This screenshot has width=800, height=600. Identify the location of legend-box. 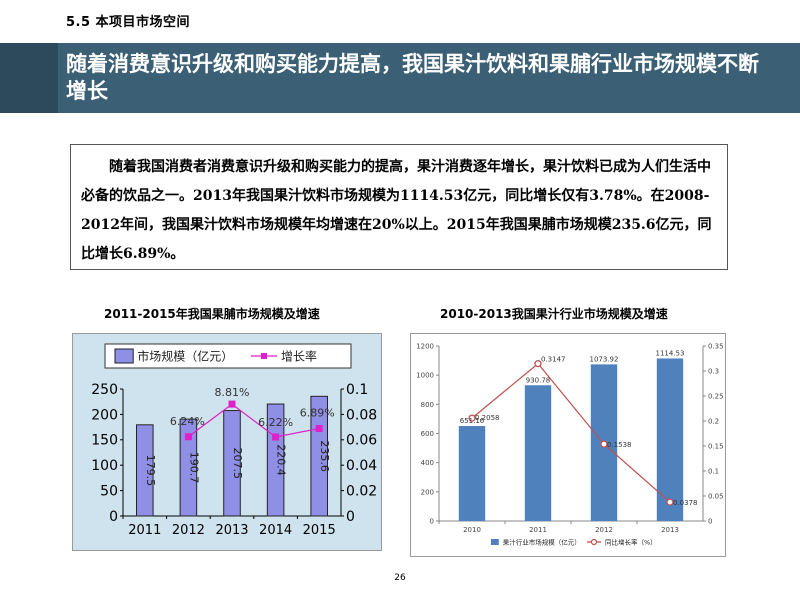
(228, 356).